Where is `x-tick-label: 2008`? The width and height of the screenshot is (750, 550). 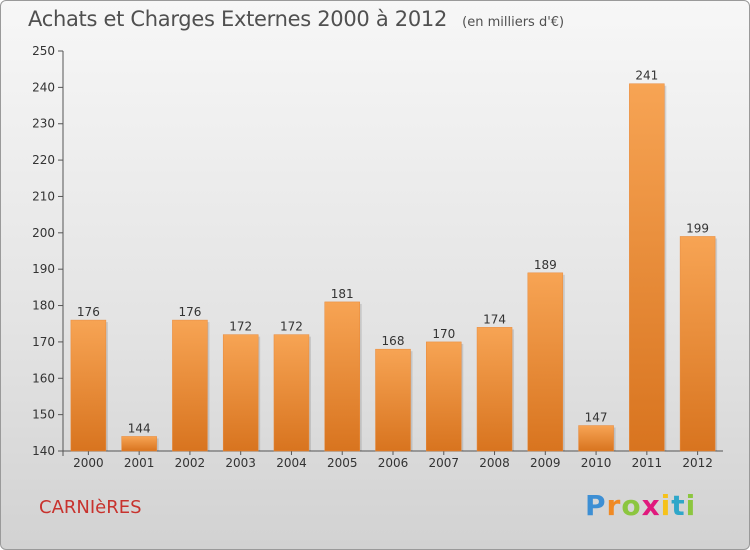 x-tick-label: 2008 is located at coordinates (494, 463).